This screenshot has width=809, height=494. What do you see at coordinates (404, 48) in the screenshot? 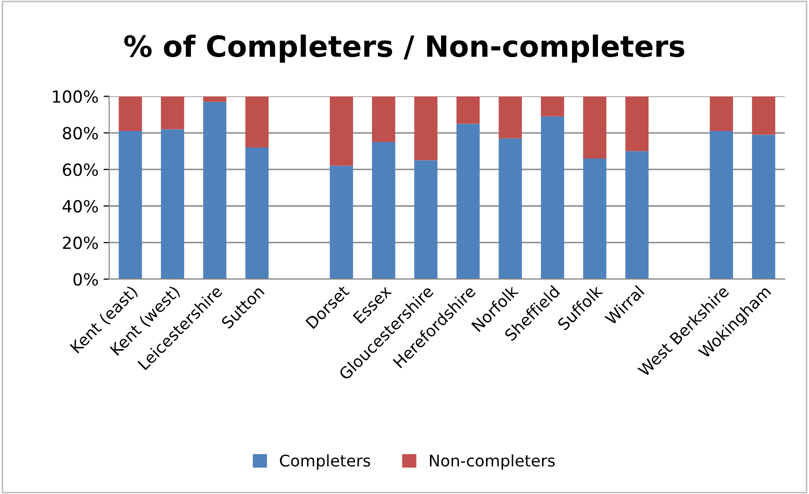
I see `chart-title: % of Completers / Non-completers` at bounding box center [404, 48].